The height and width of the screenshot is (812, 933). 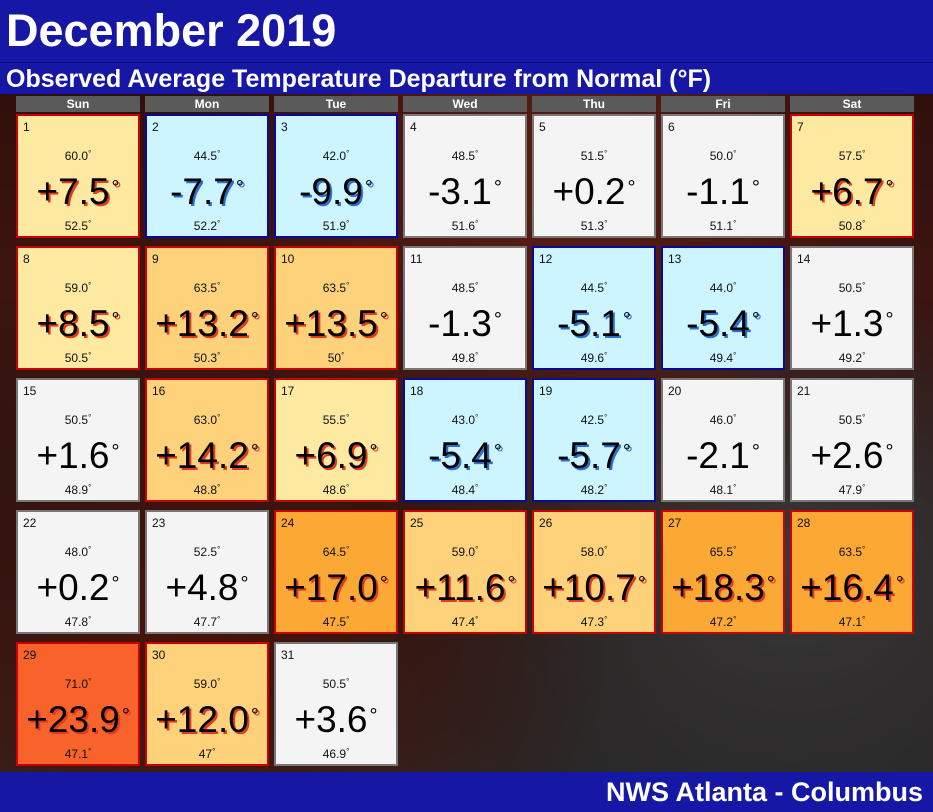 I want to click on departure-value: +8.5 °, so click(x=78, y=322).